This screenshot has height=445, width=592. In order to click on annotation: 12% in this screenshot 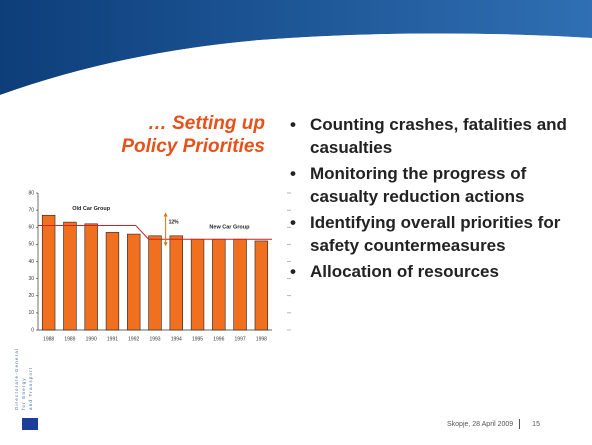, I will do `click(174, 223)`.